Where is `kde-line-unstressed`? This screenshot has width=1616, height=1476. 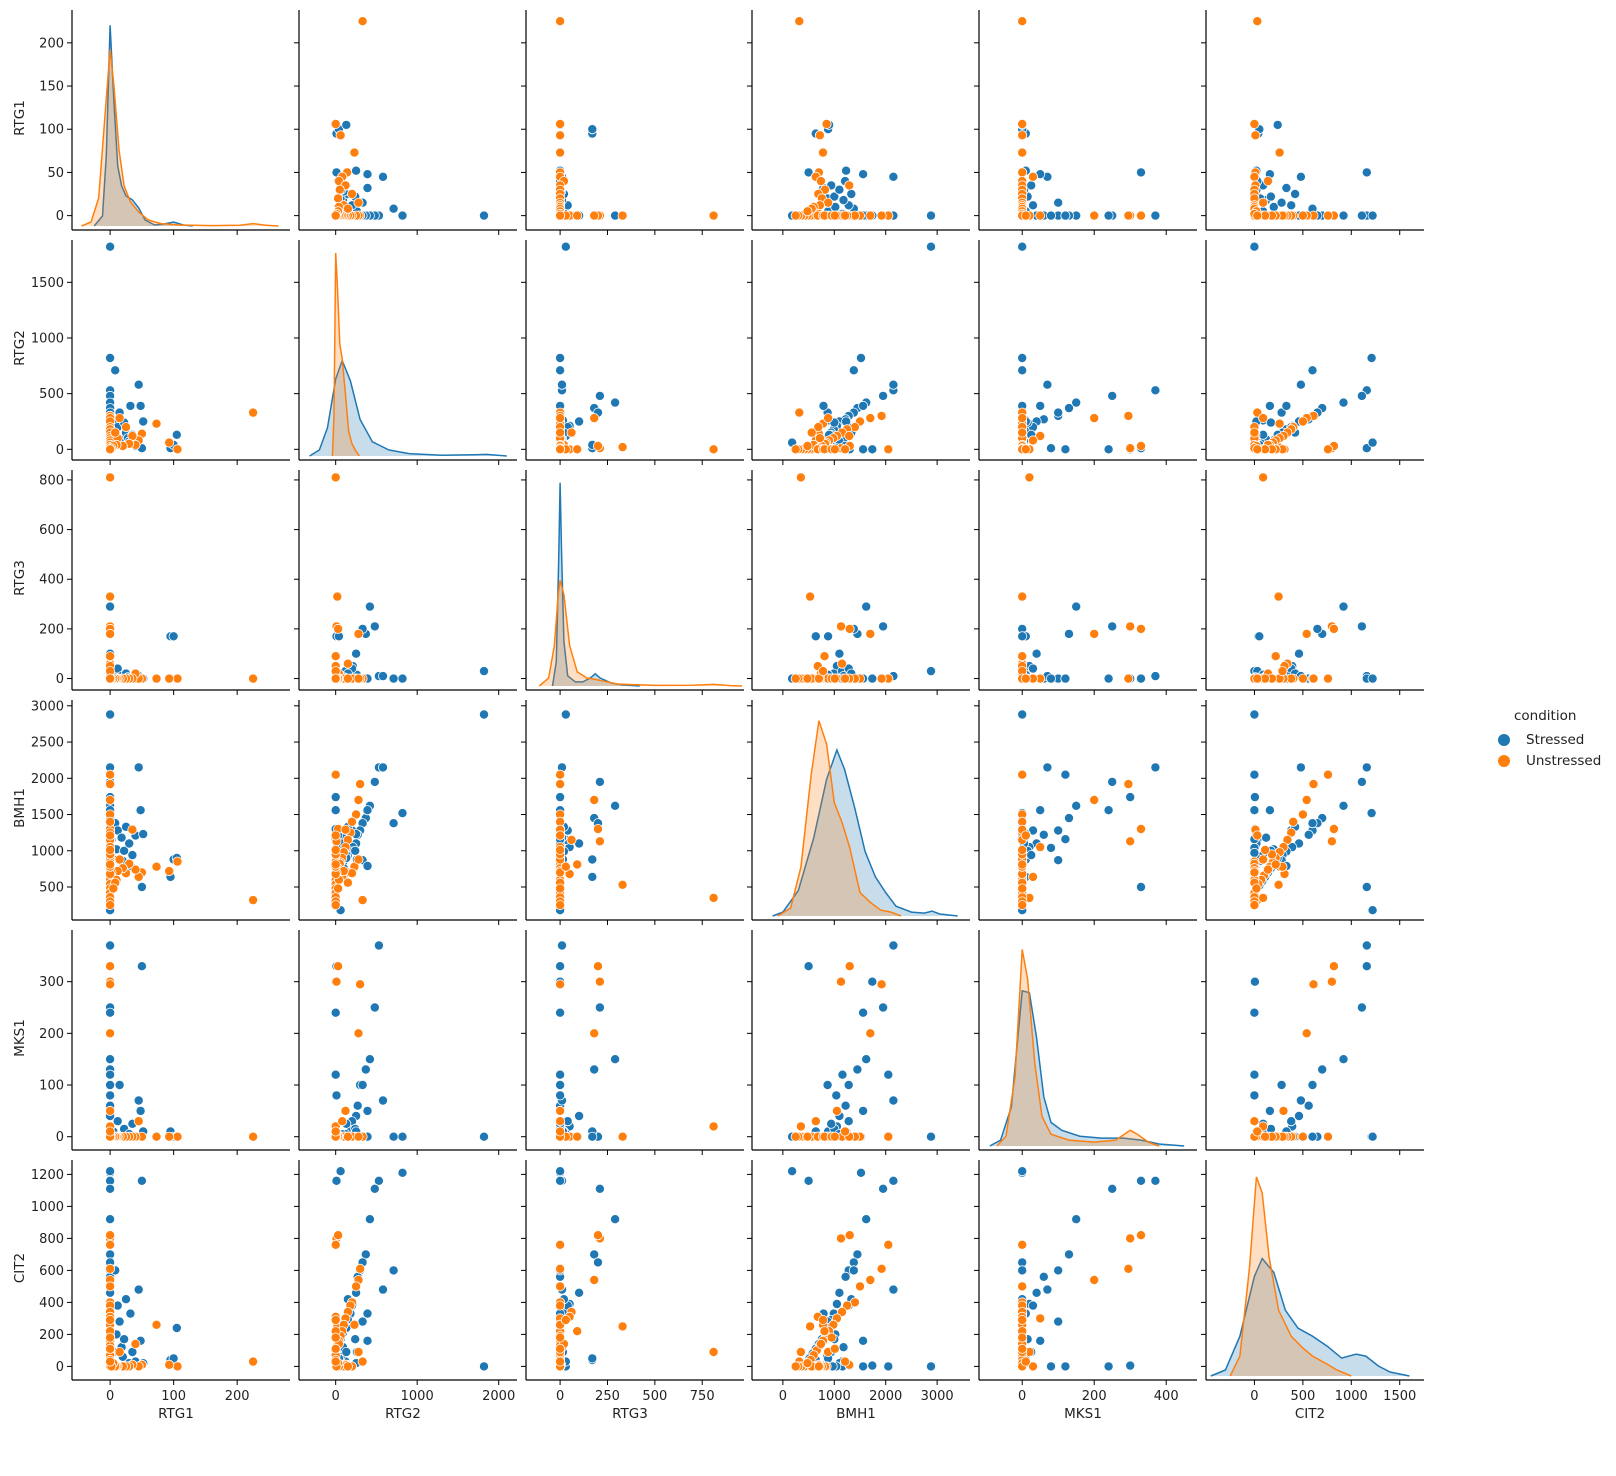
kde-line-unstressed is located at coordinates (345, 354).